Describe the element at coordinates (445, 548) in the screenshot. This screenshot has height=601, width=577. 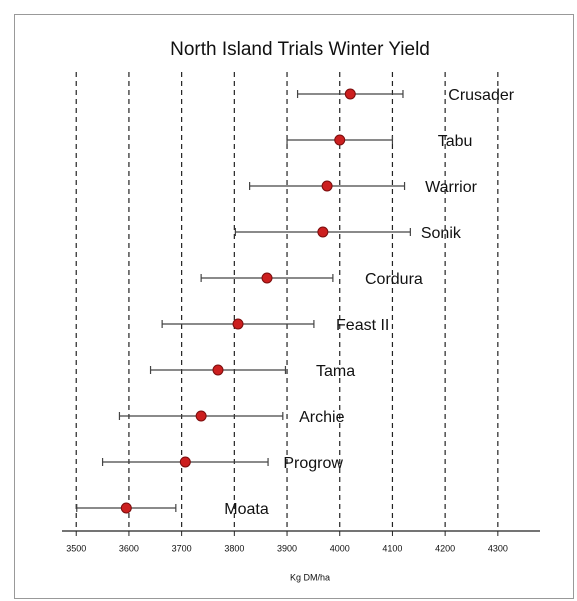
I see `x-tick-label: 4200` at that location.